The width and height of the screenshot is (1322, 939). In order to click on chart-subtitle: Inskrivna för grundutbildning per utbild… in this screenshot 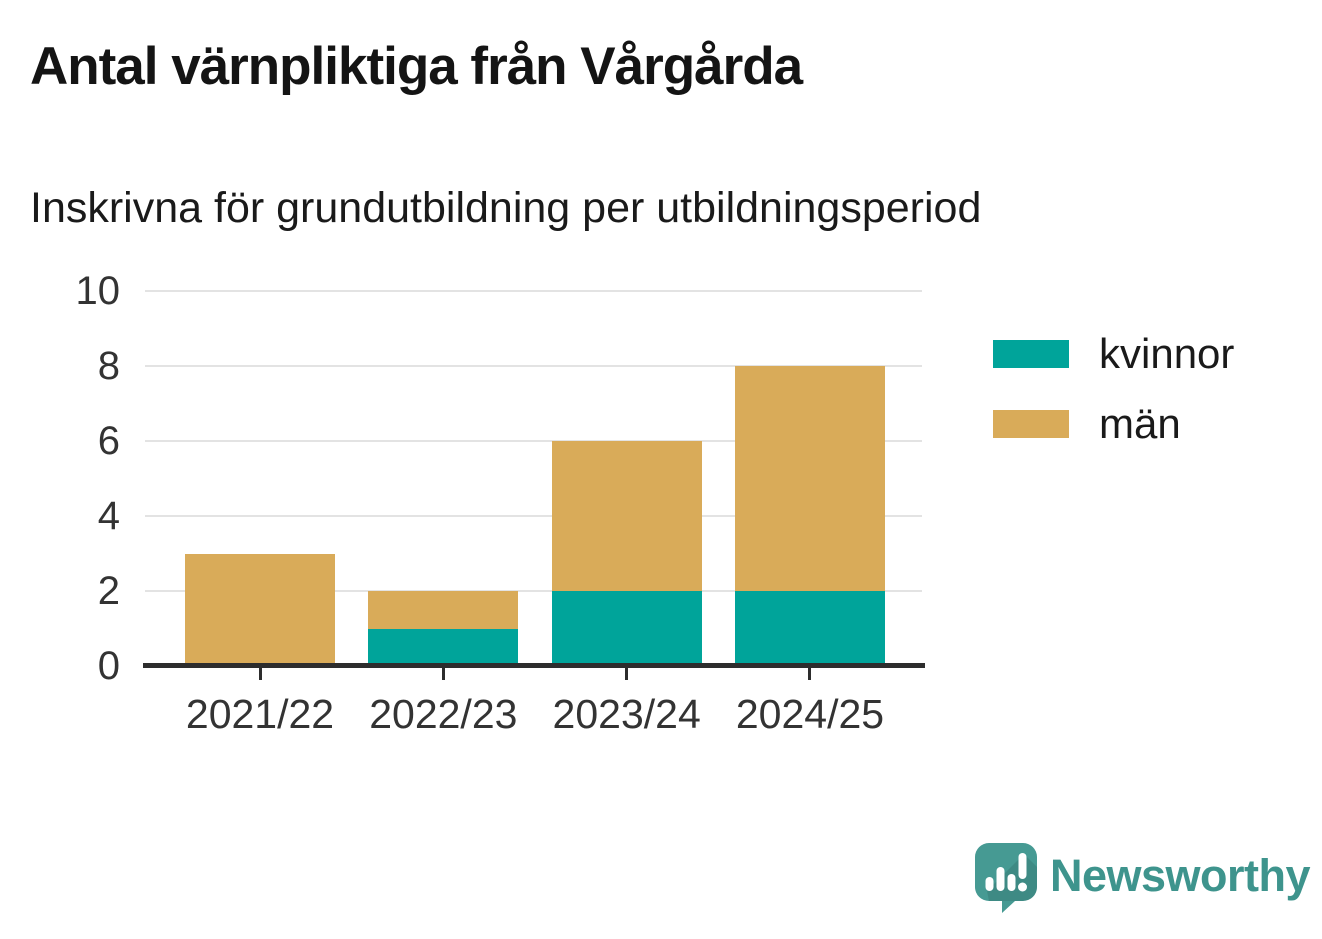, I will do `click(506, 208)`.